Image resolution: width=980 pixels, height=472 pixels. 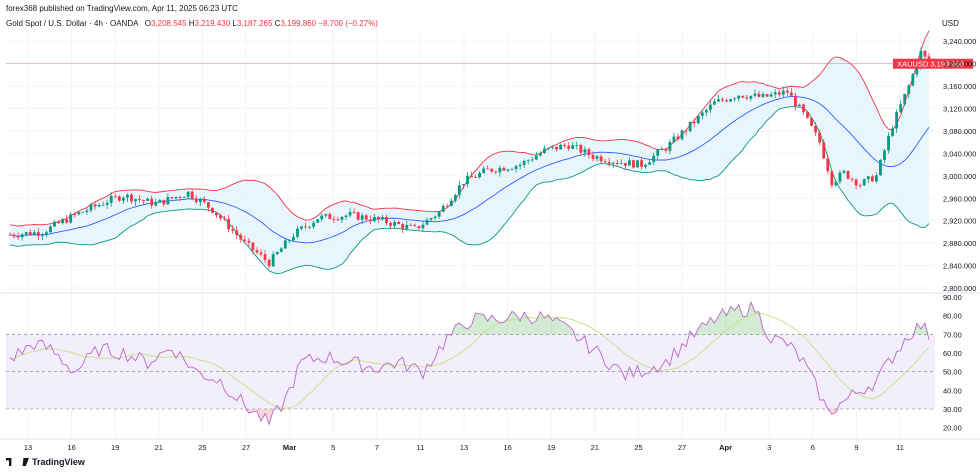 What do you see at coordinates (950, 23) in the screenshot?
I see `currency-label: USD` at bounding box center [950, 23].